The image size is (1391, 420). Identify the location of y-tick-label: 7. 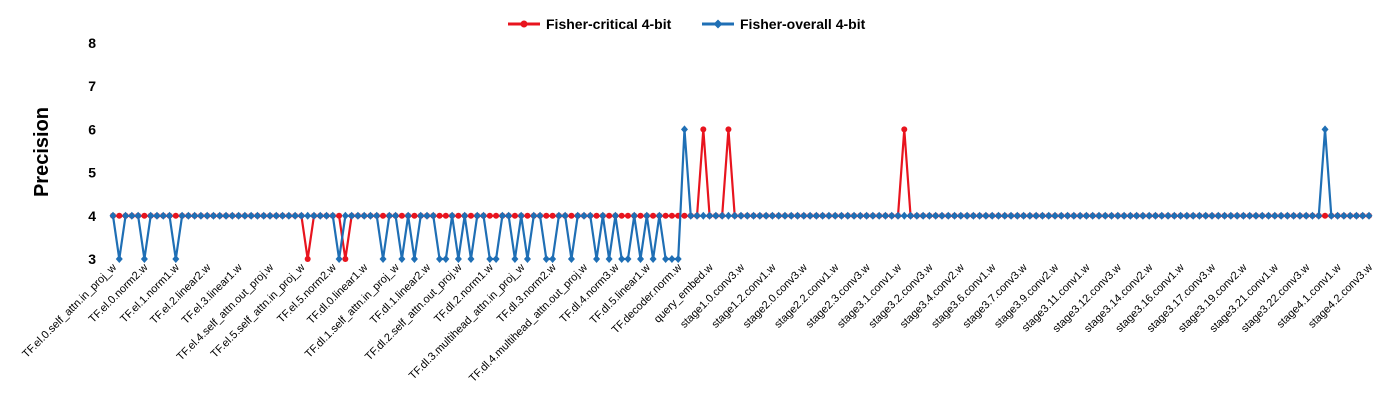
(92, 86).